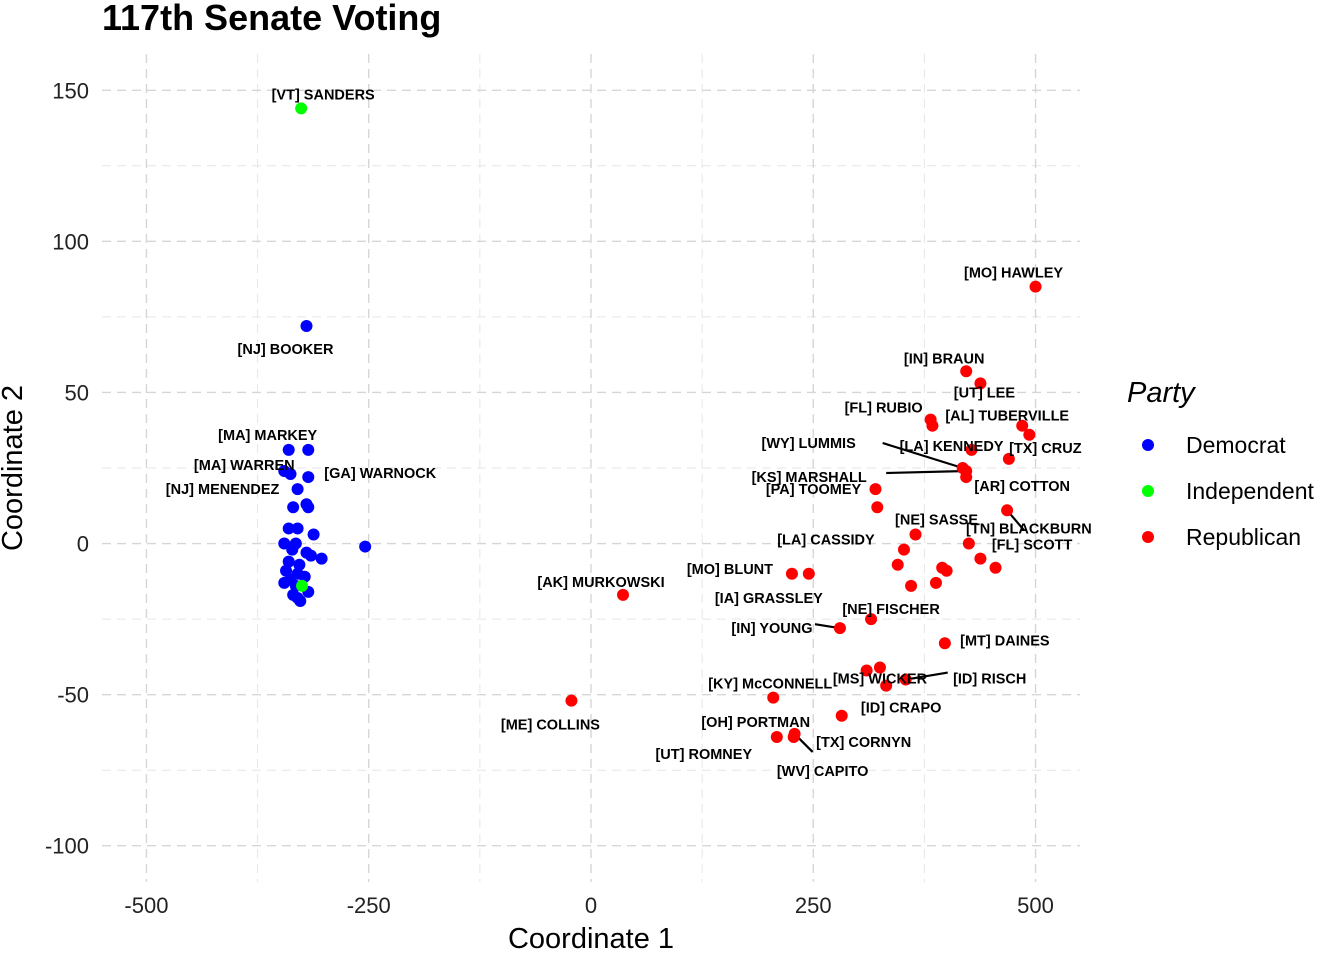  What do you see at coordinates (884, 409) in the screenshot?
I see `point-label: [FL] RUBIO` at bounding box center [884, 409].